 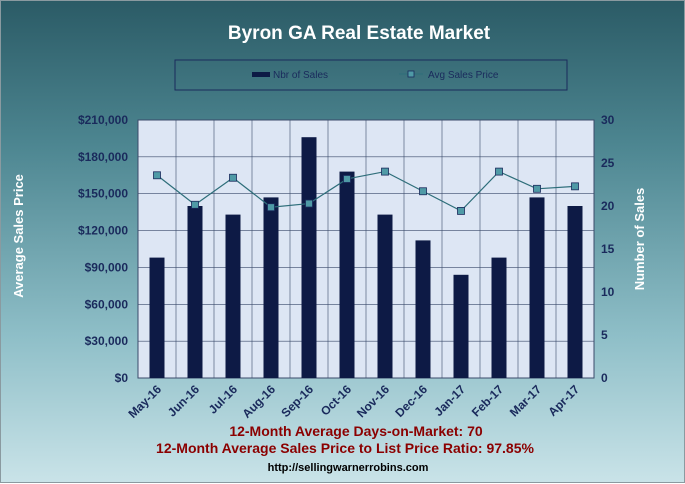 What do you see at coordinates (18, 236) in the screenshot?
I see `y-axis-title: Average Sales Price` at bounding box center [18, 236].